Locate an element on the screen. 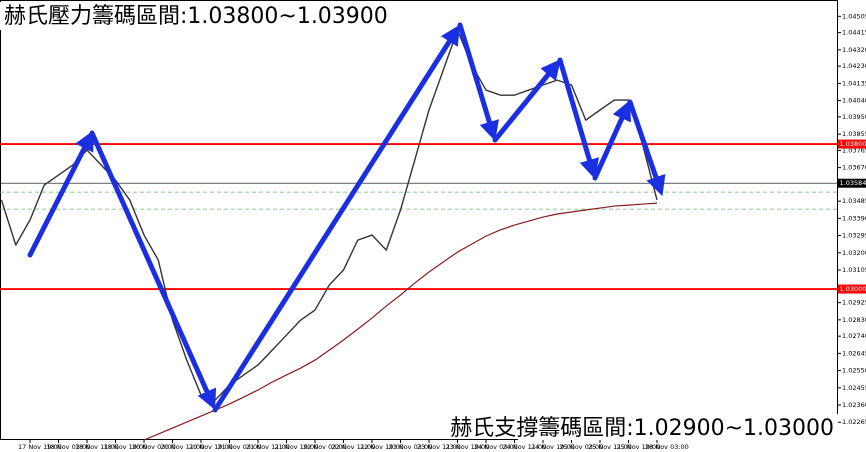  x-tick-label: 22 Nov 19:00 is located at coordinates (382, 447).